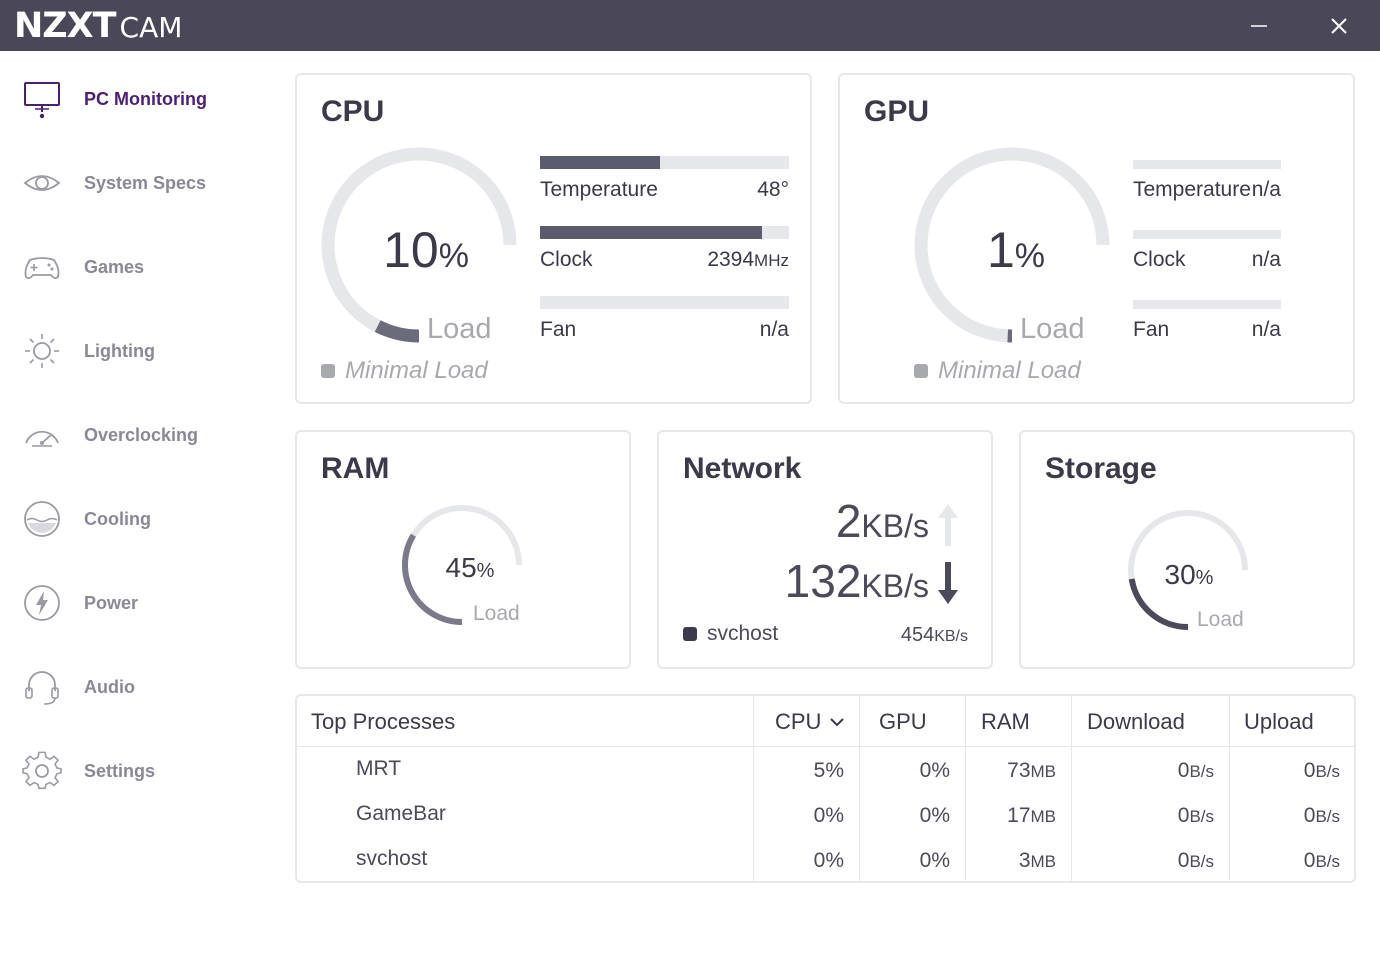 The height and width of the screenshot is (960, 1380). Describe the element at coordinates (135, 267) in the screenshot. I see `sidebar-item-games: Games` at that location.